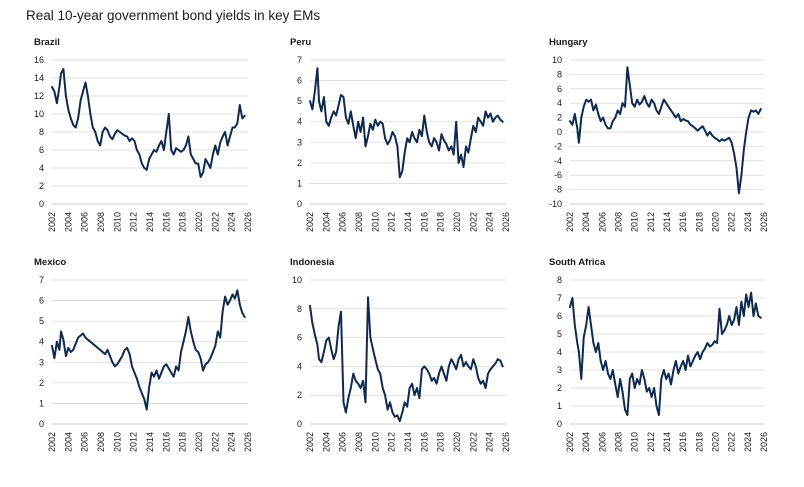  Describe the element at coordinates (148, 123) in the screenshot. I see `series-line-brazil` at that location.